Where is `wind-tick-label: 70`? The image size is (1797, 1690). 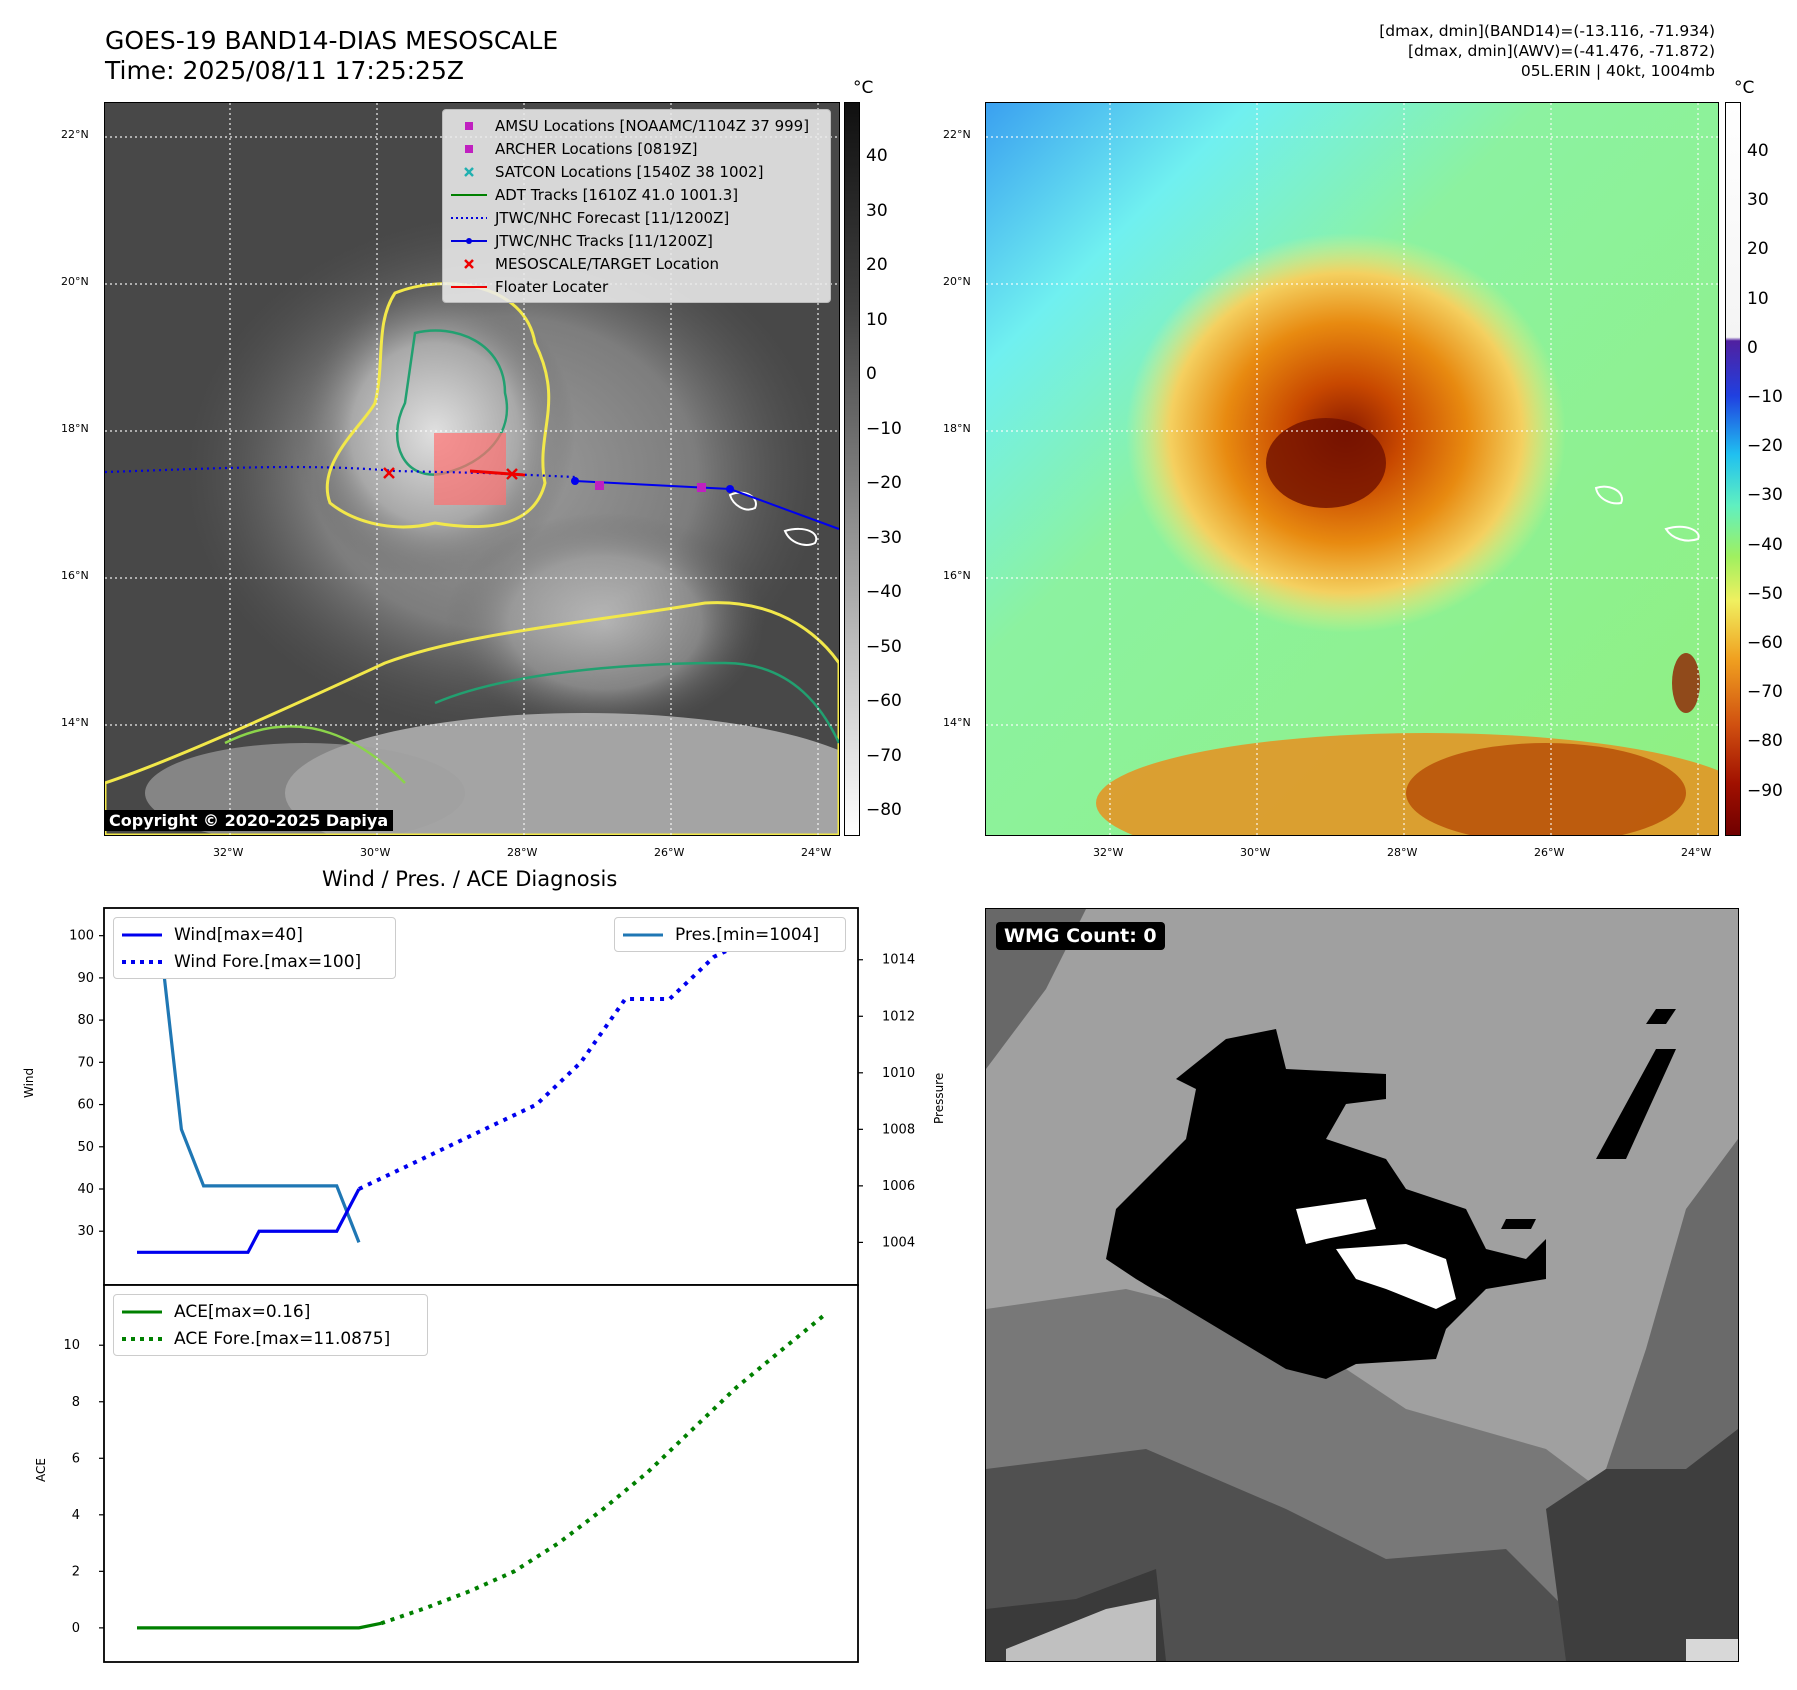 wind-tick-label: 70 is located at coordinates (85, 1062).